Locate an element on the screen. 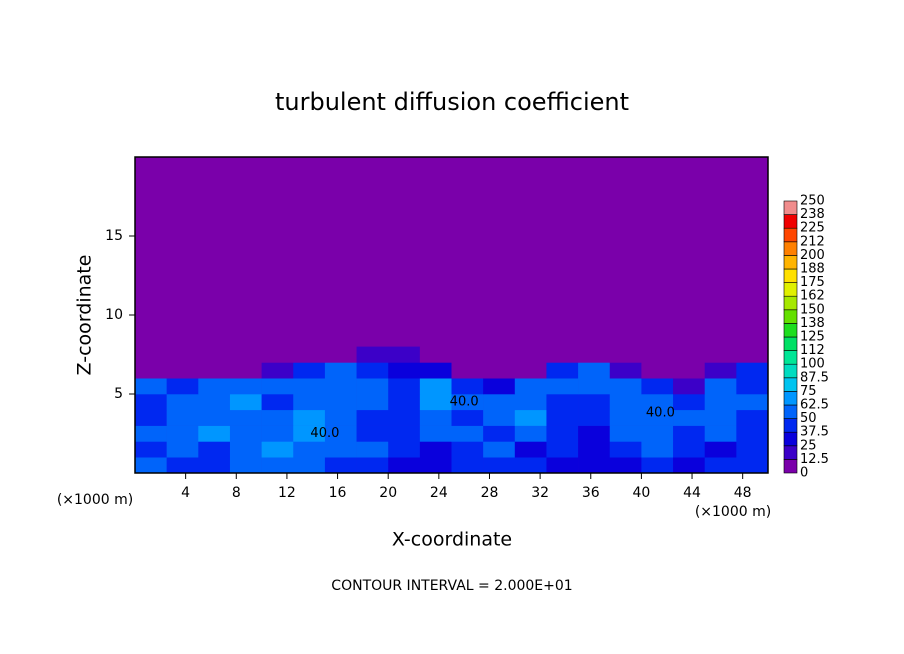 The width and height of the screenshot is (904, 654). colorbar-label: 12.5 is located at coordinates (814, 459).